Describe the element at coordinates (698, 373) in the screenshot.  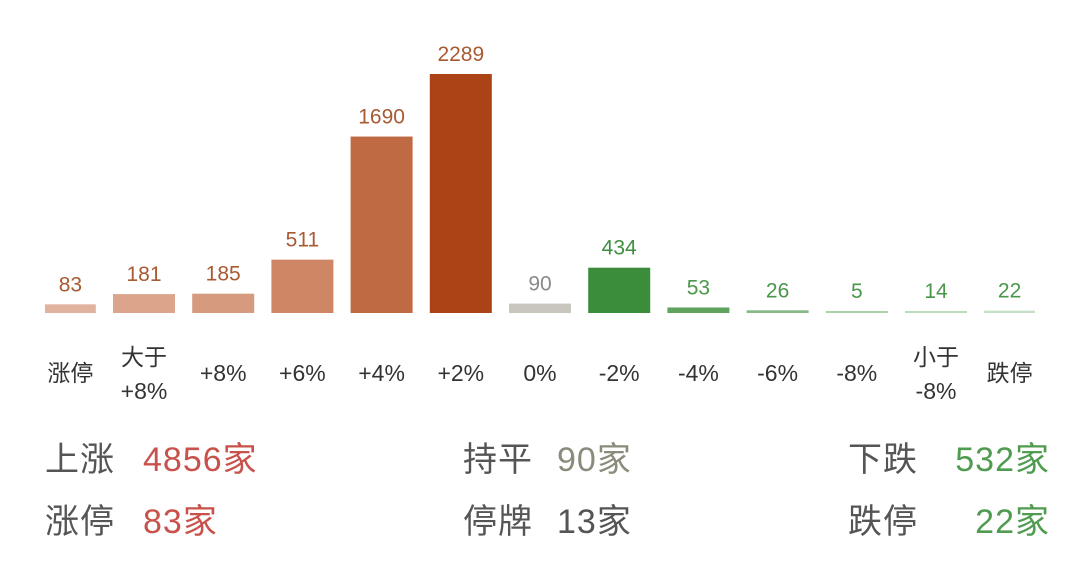
I see `category-label-9: -4%` at that location.